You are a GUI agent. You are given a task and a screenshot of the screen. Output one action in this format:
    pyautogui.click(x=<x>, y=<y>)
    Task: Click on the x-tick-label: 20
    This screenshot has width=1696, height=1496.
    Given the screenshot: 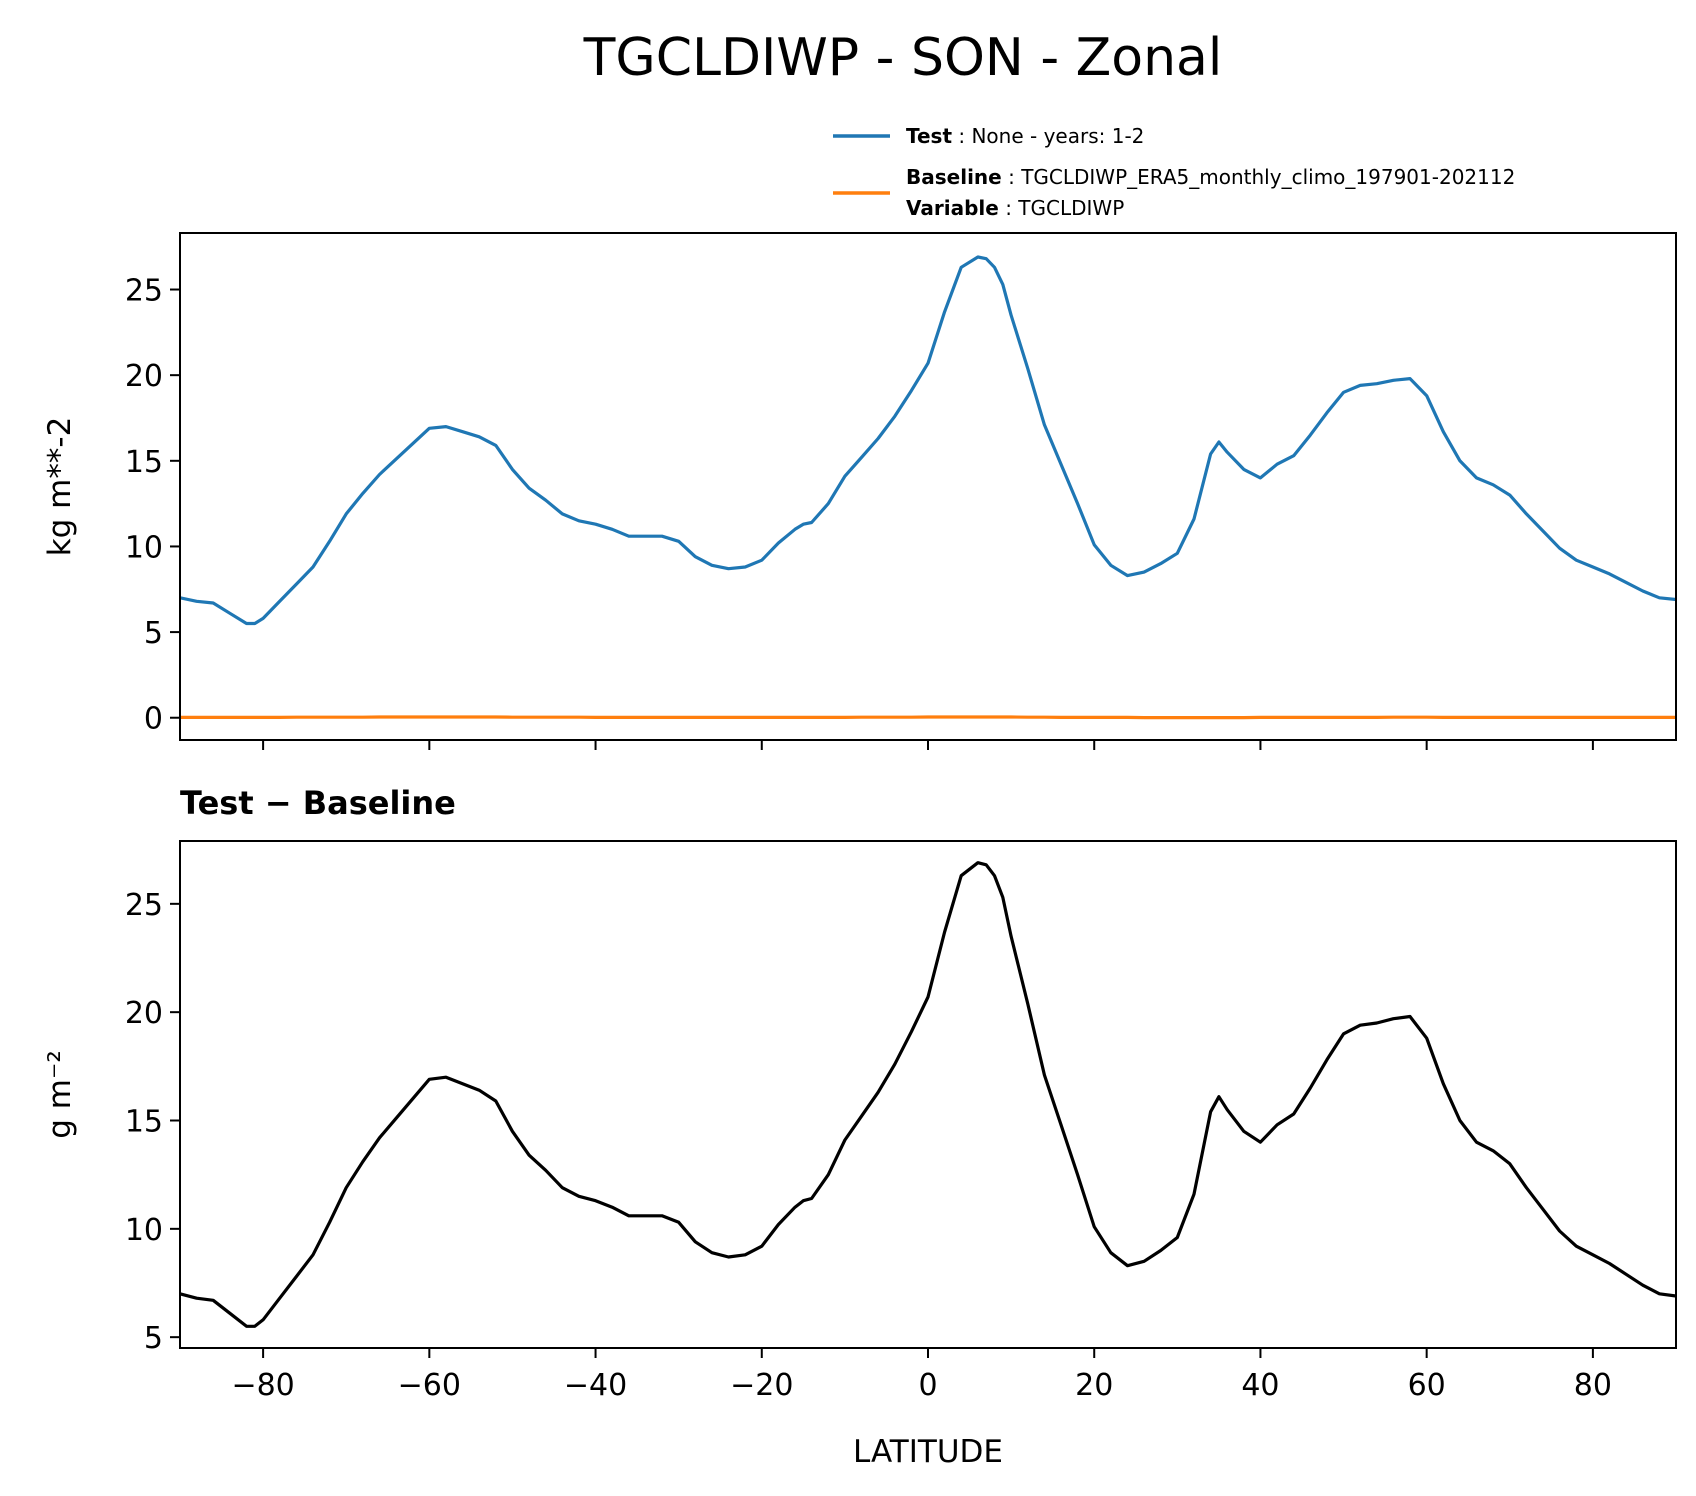 What is the action you would take?
    pyautogui.click(x=1094, y=1385)
    